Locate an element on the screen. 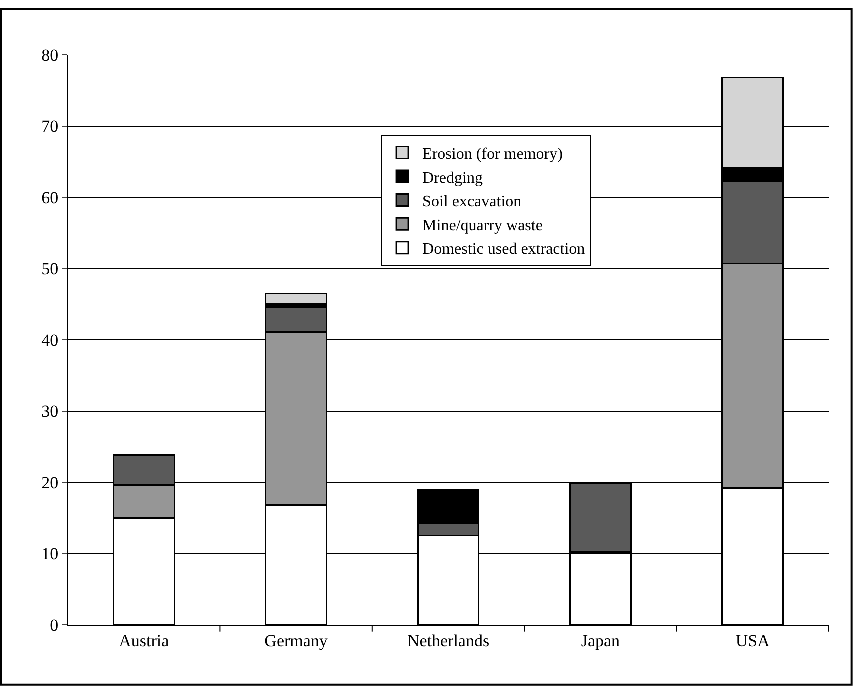 This screenshot has width=859, height=695. y-tick-label: 80 is located at coordinates (50, 55).